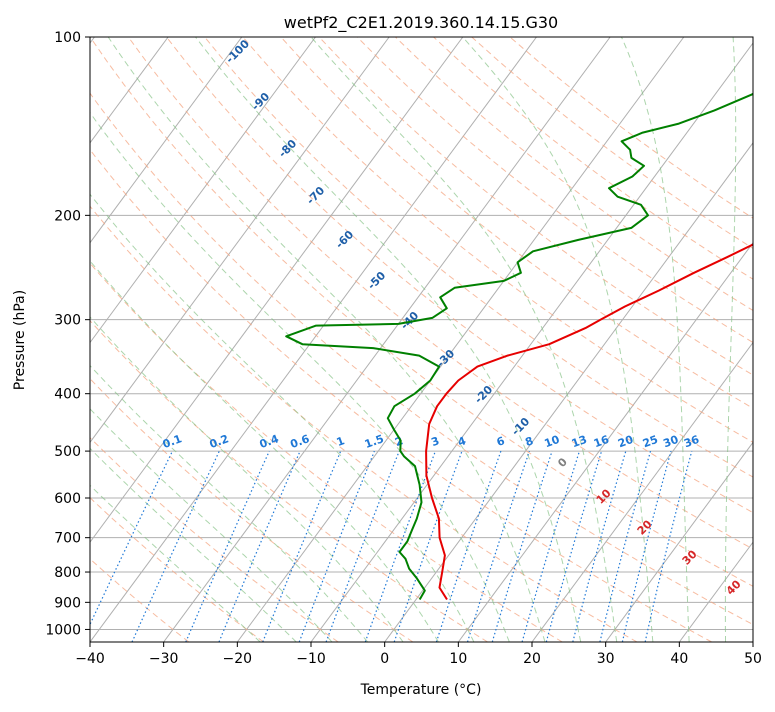  I want to click on y-tick-label: 500, so click(67, 452).